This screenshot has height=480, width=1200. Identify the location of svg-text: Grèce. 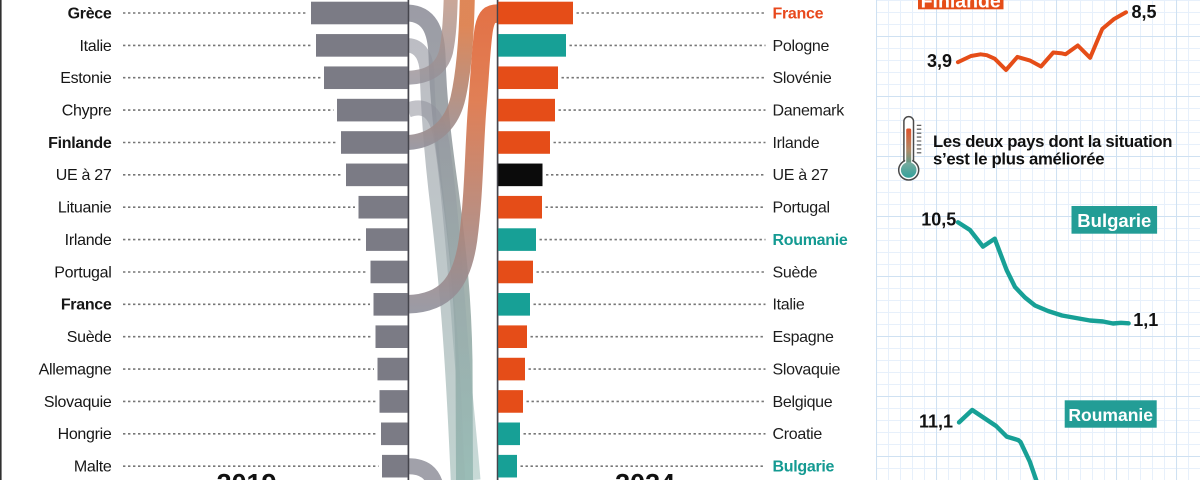
(90, 13).